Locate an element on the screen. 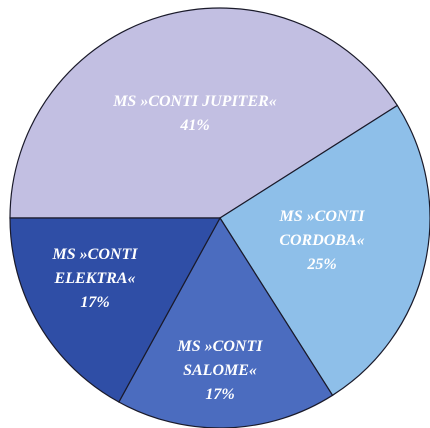 This screenshot has width=430, height=428. label-box: MS »CONTI JUPITER« 41% is located at coordinates (195, 114).